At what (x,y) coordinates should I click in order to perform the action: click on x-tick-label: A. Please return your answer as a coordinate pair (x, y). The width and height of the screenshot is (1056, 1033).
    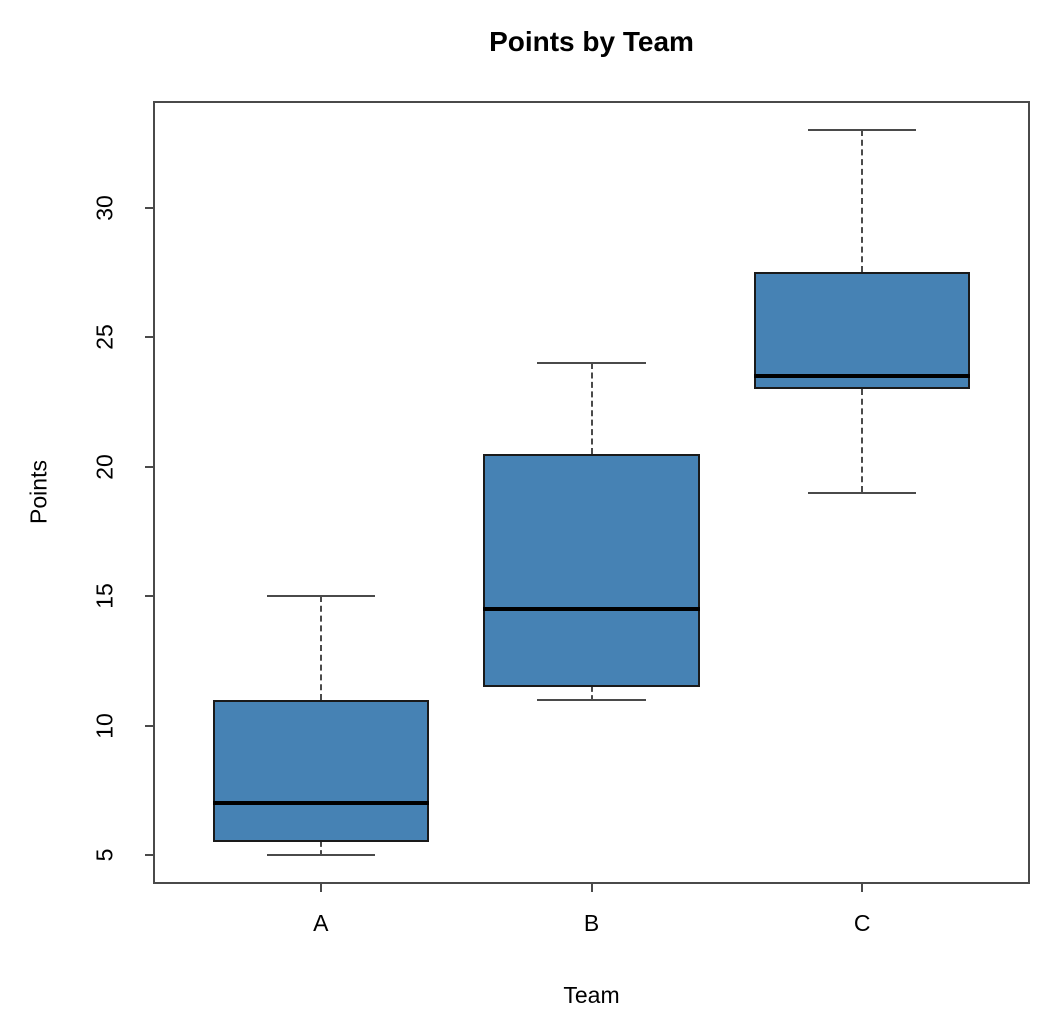
    Looking at the image, I should click on (321, 923).